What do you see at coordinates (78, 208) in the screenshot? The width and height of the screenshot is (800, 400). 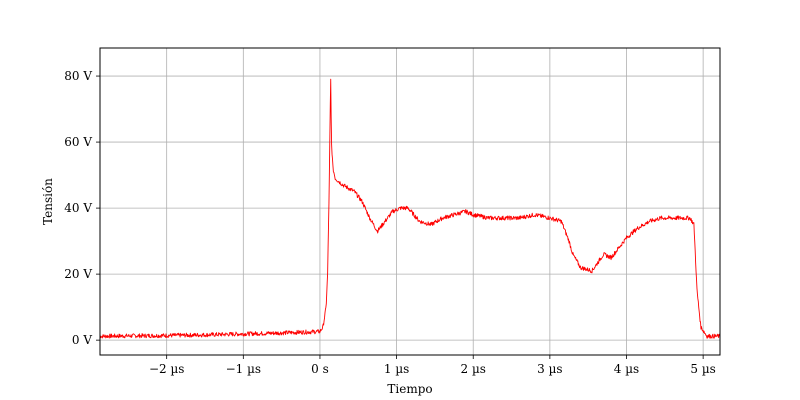 I see `y-tick-label: 40 V` at bounding box center [78, 208].